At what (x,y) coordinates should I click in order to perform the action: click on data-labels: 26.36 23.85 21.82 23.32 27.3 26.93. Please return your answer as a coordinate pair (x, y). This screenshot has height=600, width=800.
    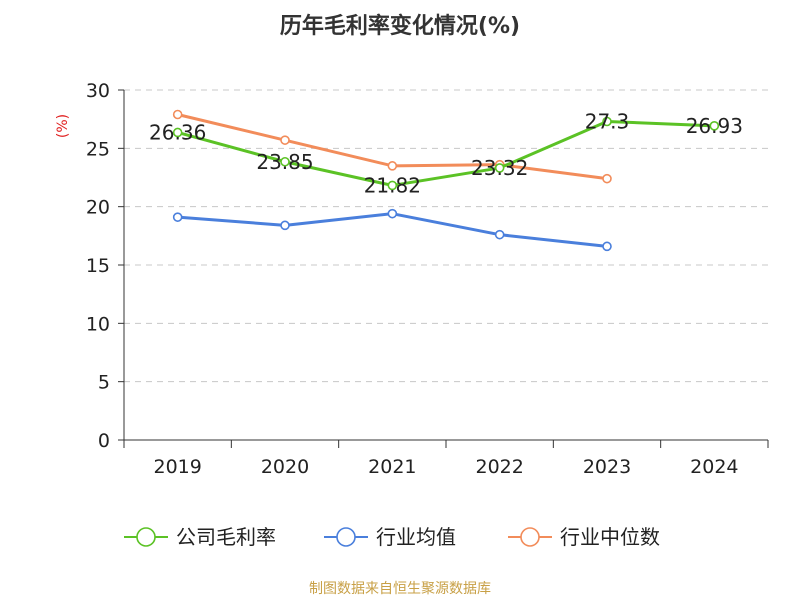
    Looking at the image, I should click on (446, 154).